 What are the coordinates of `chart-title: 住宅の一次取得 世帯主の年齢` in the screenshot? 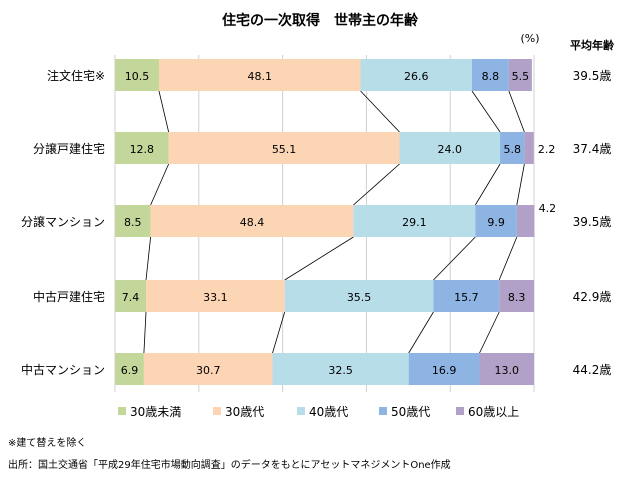 It's located at (320, 20).